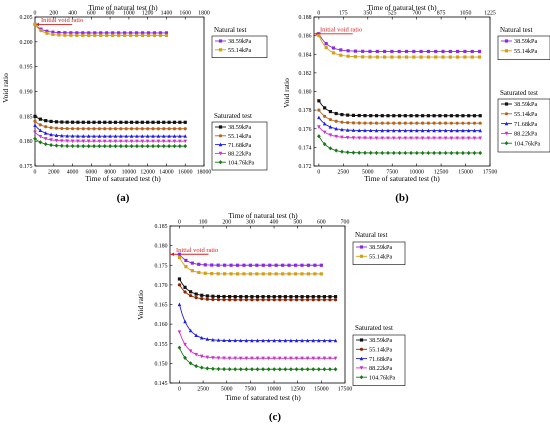  Describe the element at coordinates (525, 51) in the screenshot. I see `panel-b-legend-natural-label: 55.14kPa` at that location.